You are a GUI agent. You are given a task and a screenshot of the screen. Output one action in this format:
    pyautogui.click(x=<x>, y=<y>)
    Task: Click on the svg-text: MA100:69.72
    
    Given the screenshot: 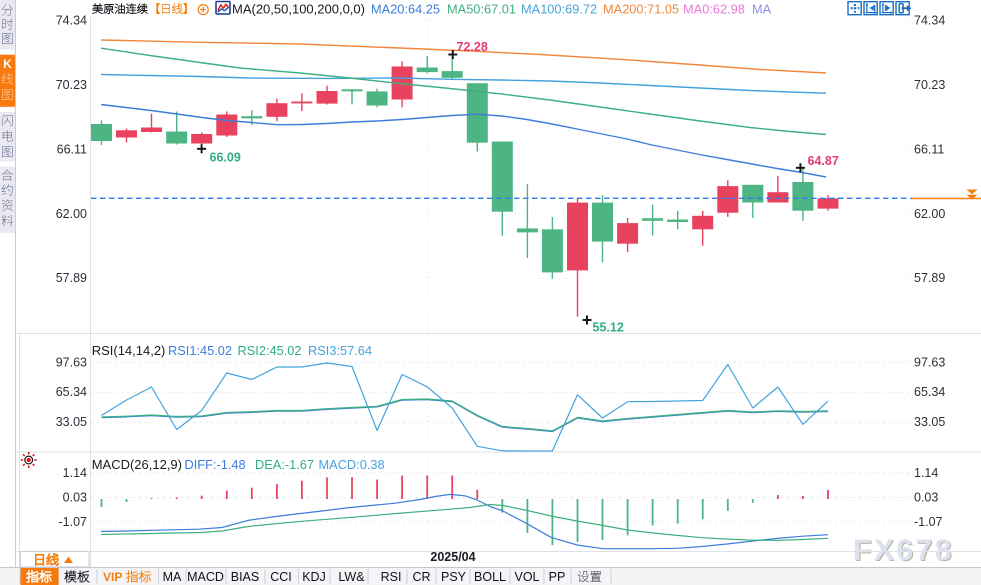 What is the action you would take?
    pyautogui.click(x=559, y=8)
    